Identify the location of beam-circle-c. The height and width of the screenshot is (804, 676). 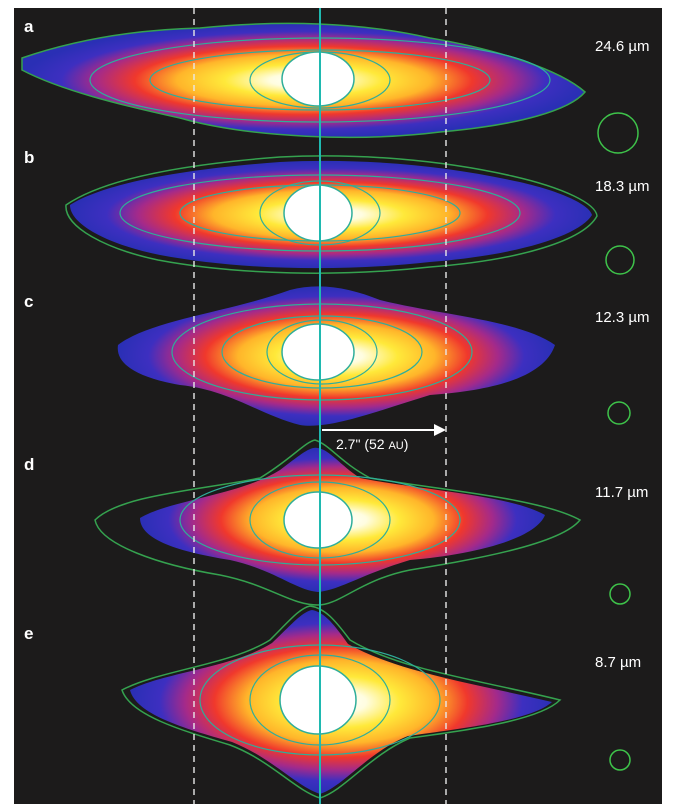
(619, 413).